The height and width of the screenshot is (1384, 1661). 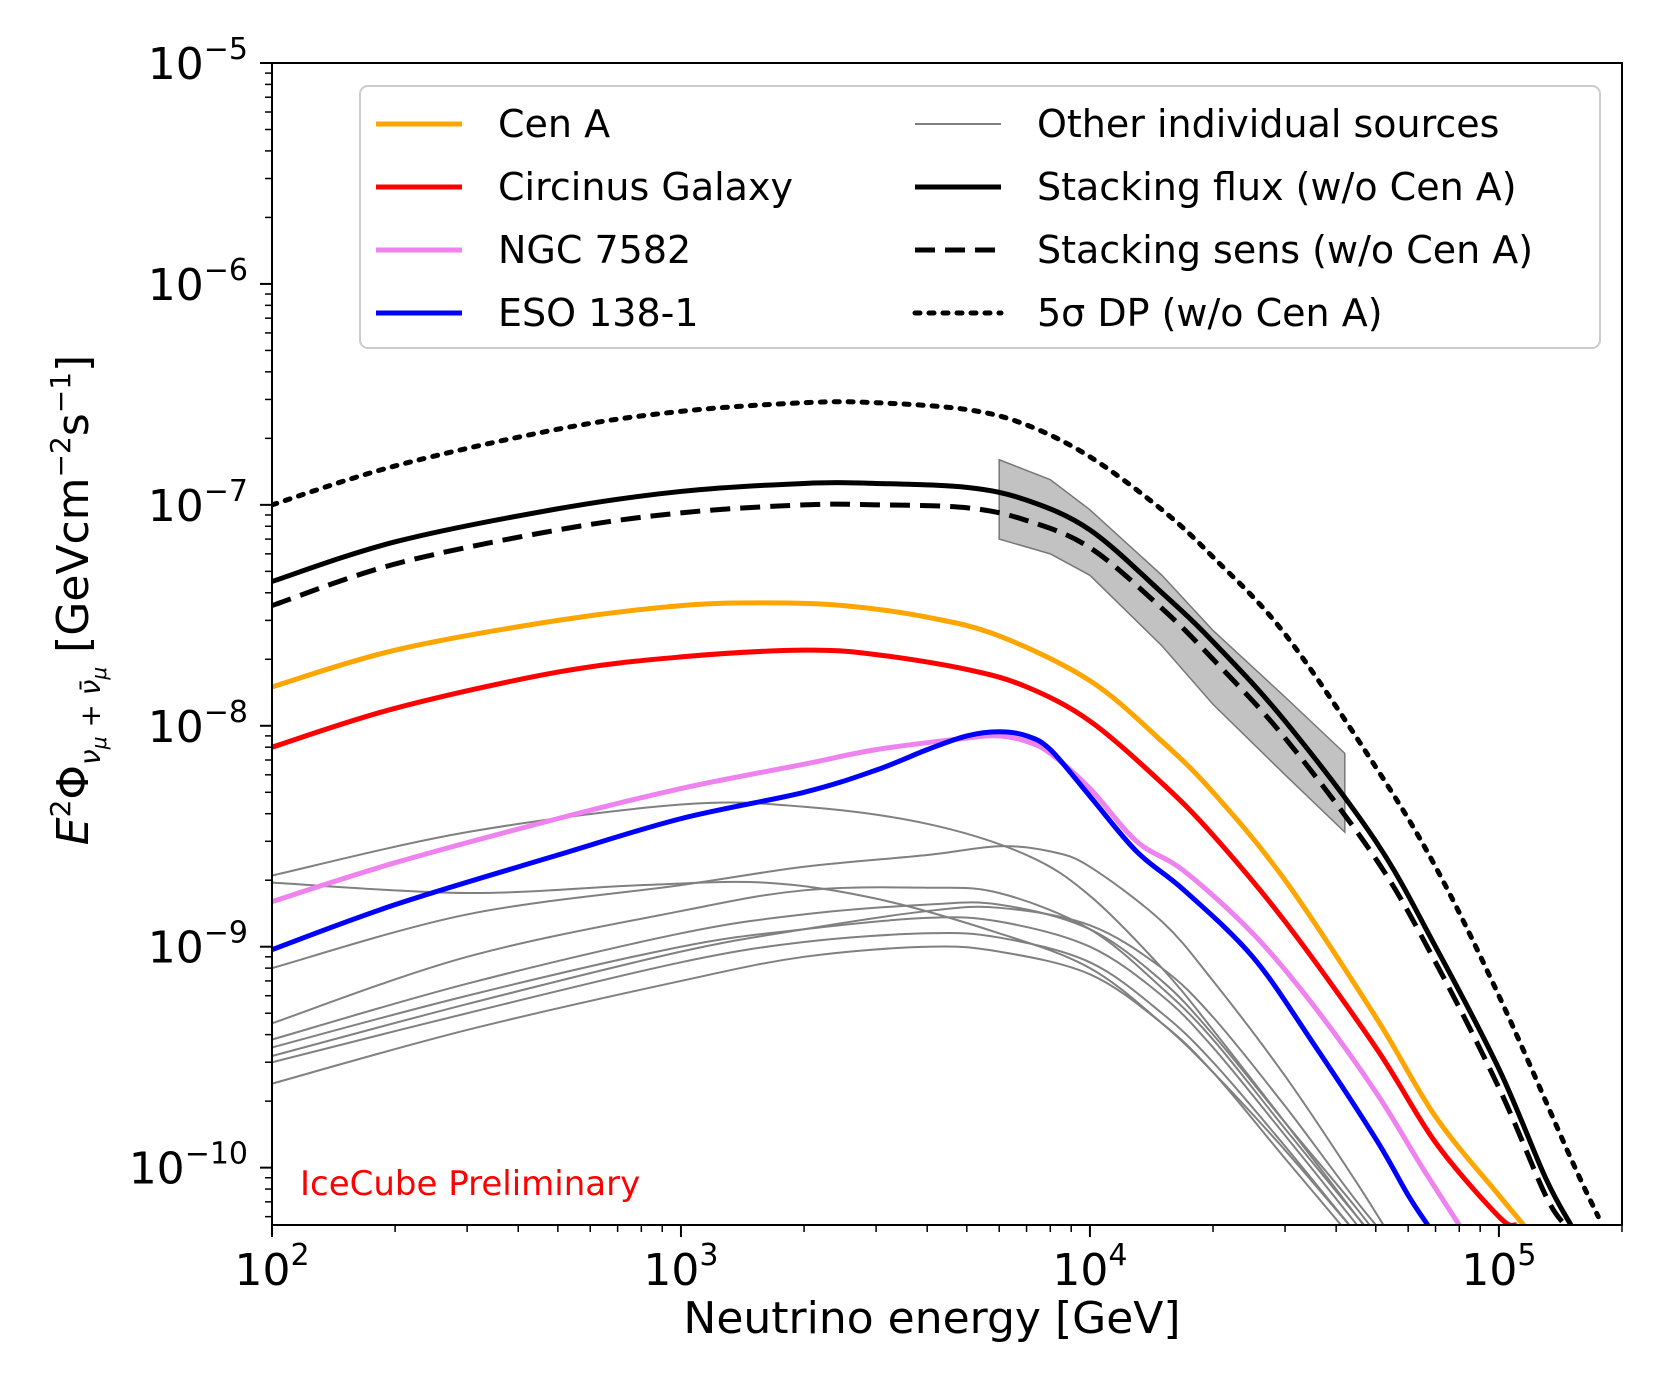 I want to click on y-tick-label: 10⁻¹⁰, so click(x=188, y=1166).